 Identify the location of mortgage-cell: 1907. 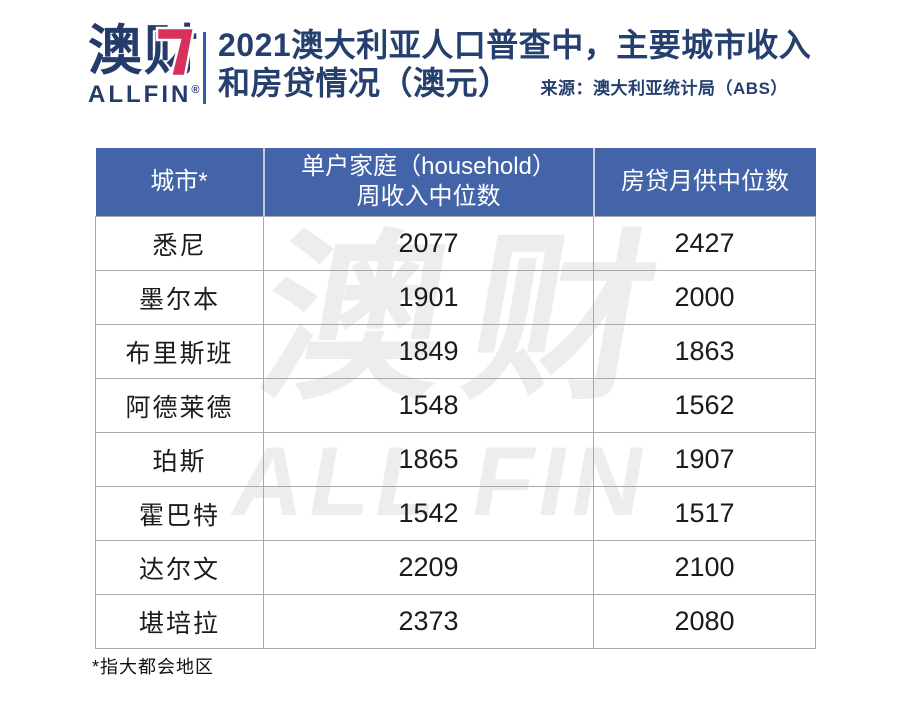
(704, 459).